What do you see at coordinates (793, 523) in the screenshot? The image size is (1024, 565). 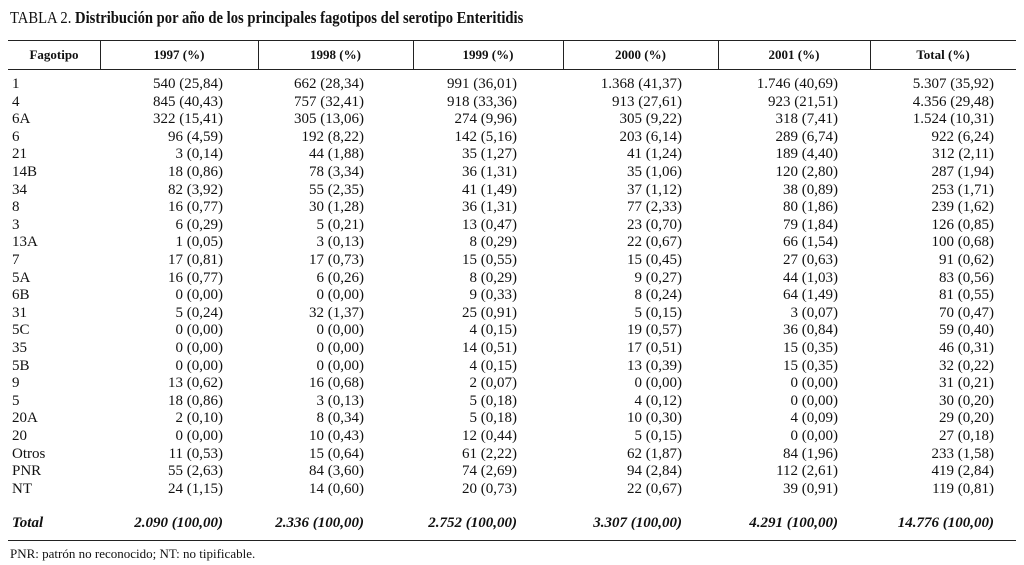 I see `total-cell: 4.291 (100,00)` at bounding box center [793, 523].